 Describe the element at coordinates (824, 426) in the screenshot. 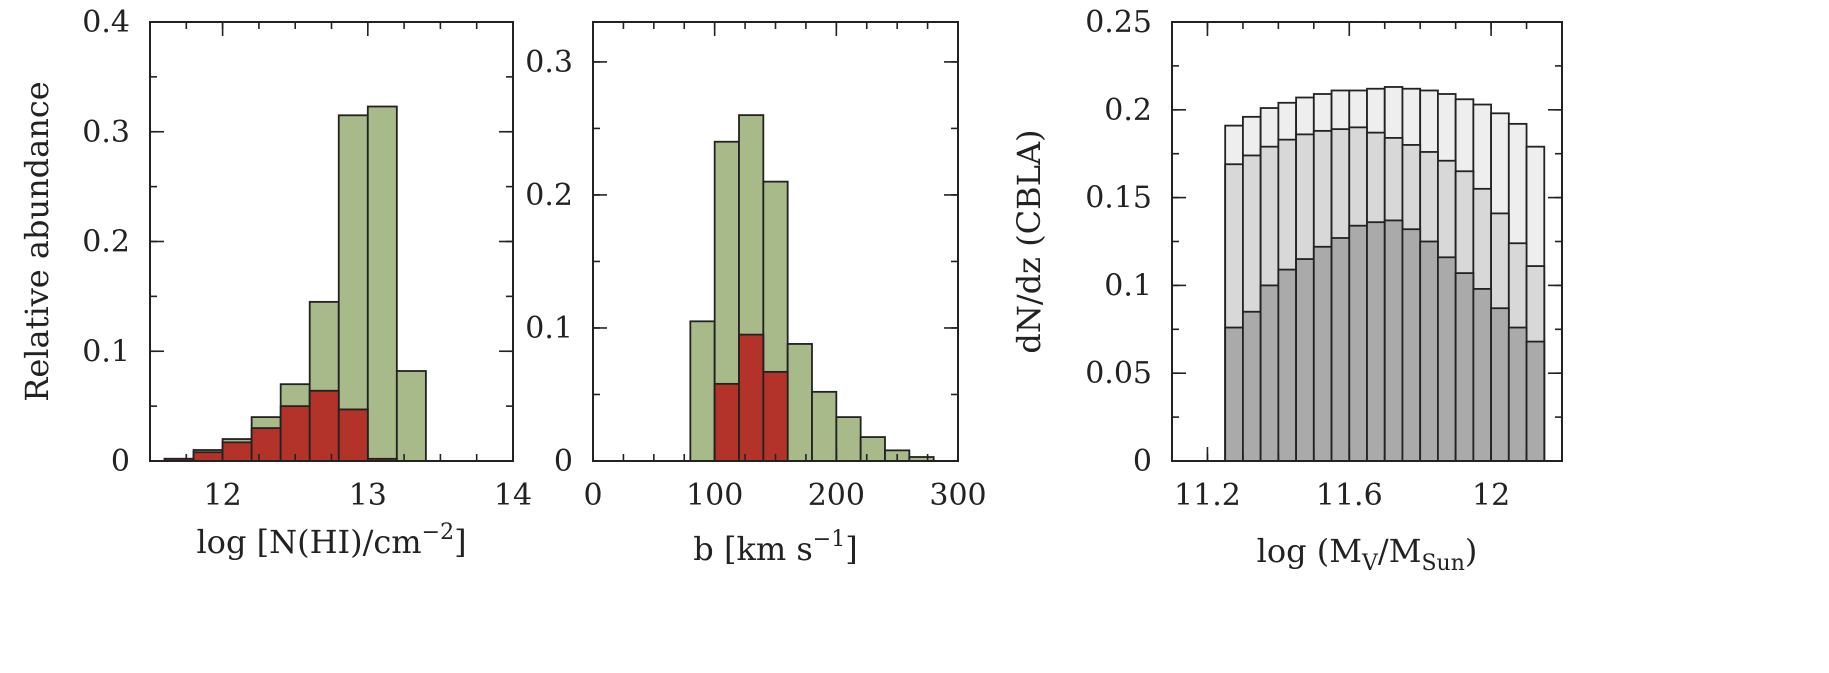

I see `bar-s0-b5` at that location.